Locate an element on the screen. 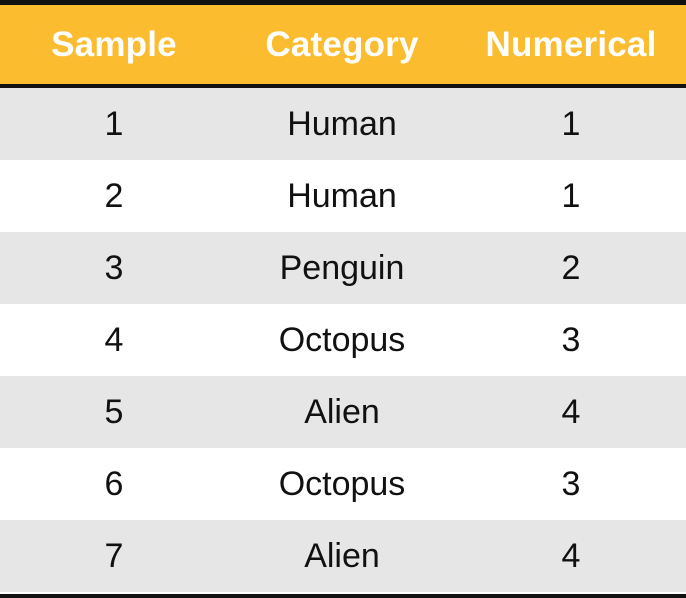 This screenshot has height=598, width=686. table-row: 2 Human 1 is located at coordinates (343, 196).